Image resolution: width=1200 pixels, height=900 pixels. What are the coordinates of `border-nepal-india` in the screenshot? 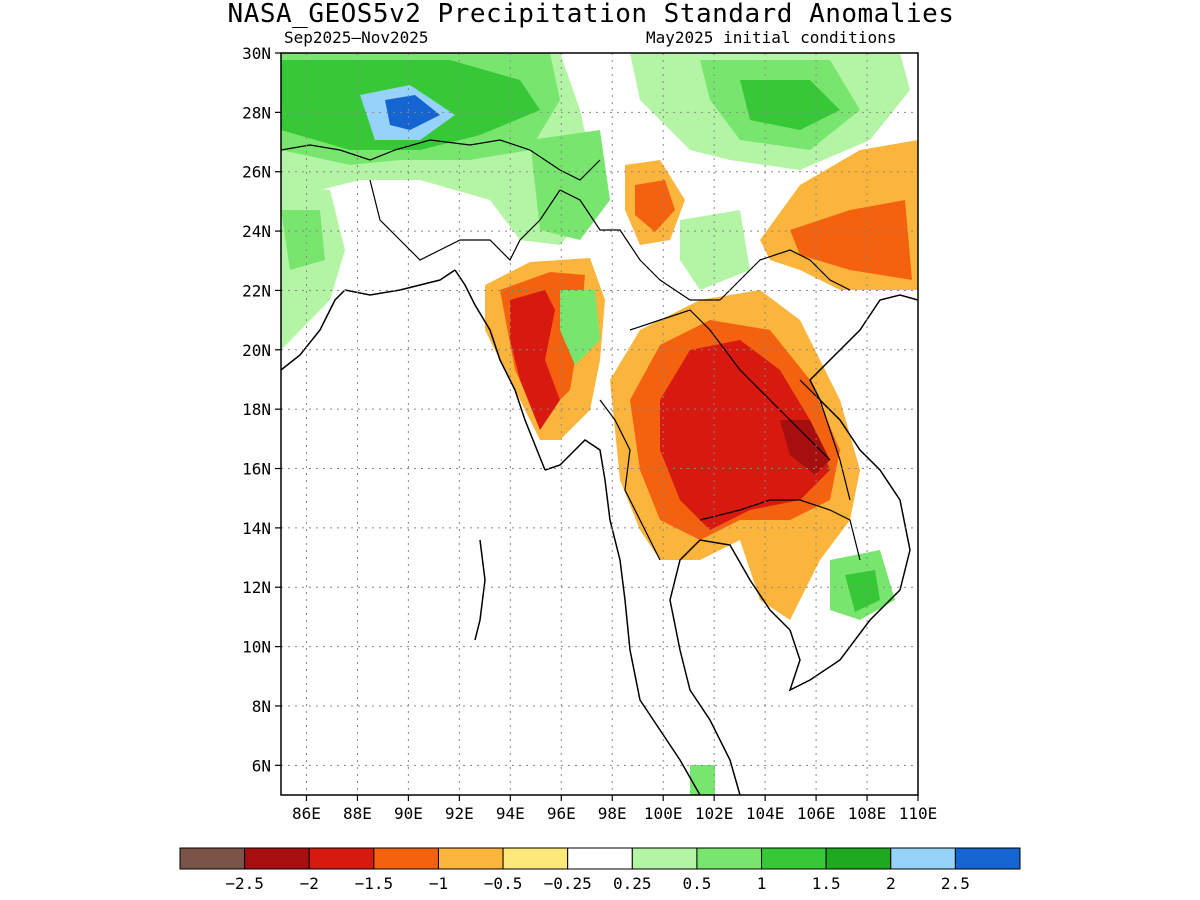 It's located at (338, 152).